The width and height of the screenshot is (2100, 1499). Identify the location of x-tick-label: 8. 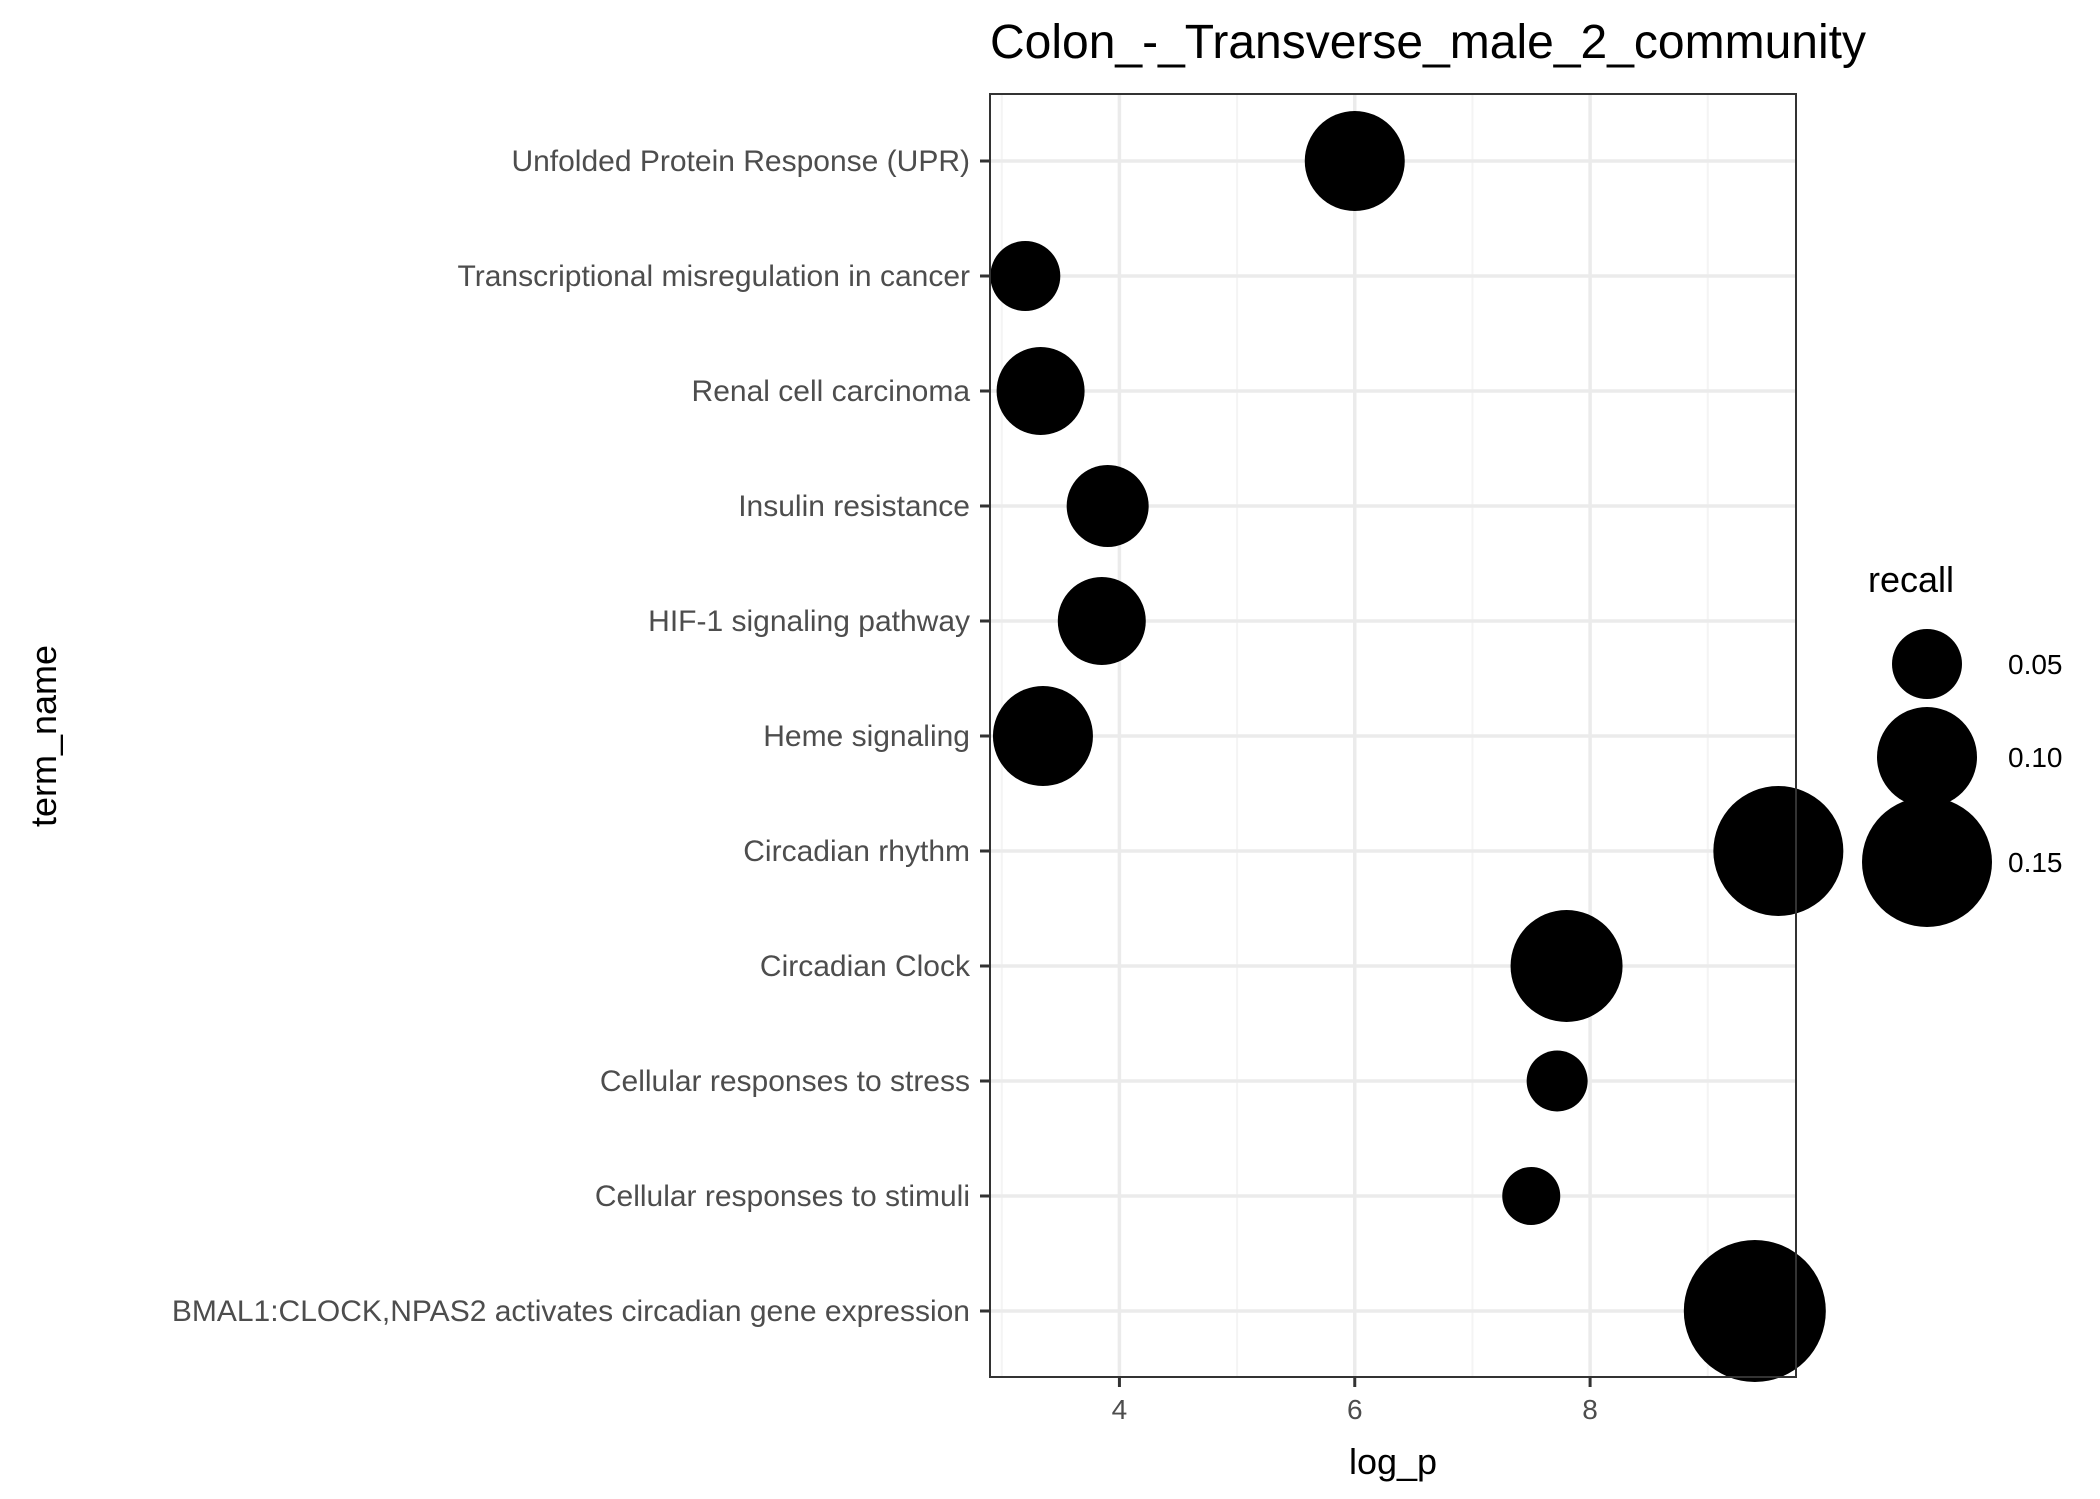
(1590, 1409).